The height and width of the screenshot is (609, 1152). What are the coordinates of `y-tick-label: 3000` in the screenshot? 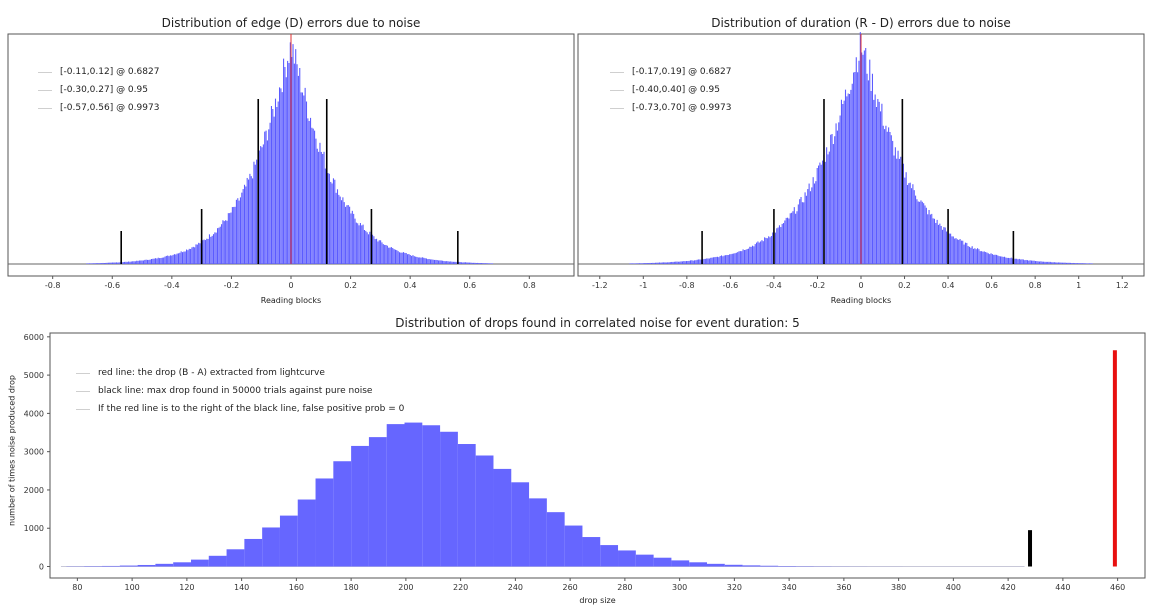 It's located at (34, 452).